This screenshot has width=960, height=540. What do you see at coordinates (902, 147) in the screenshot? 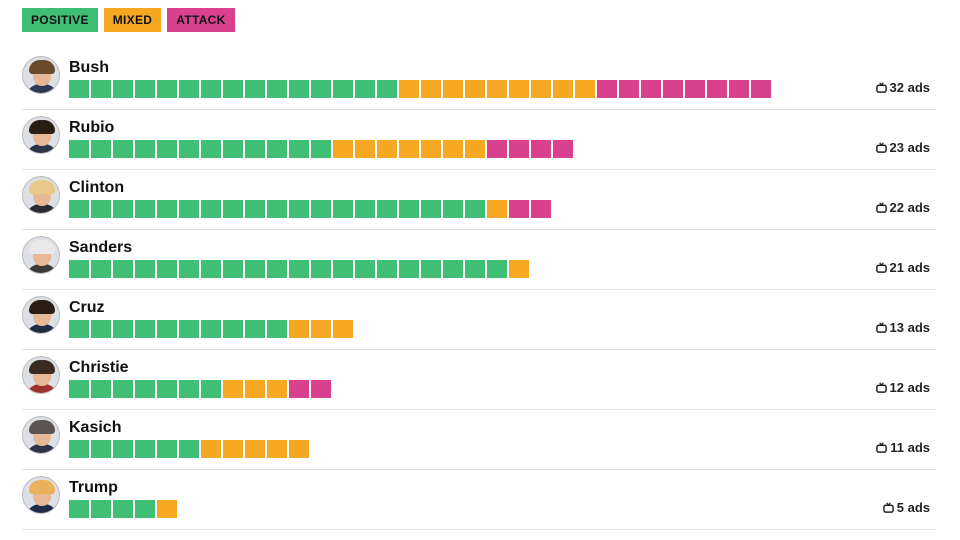
I see `ad-count: 23 ads` at bounding box center [902, 147].